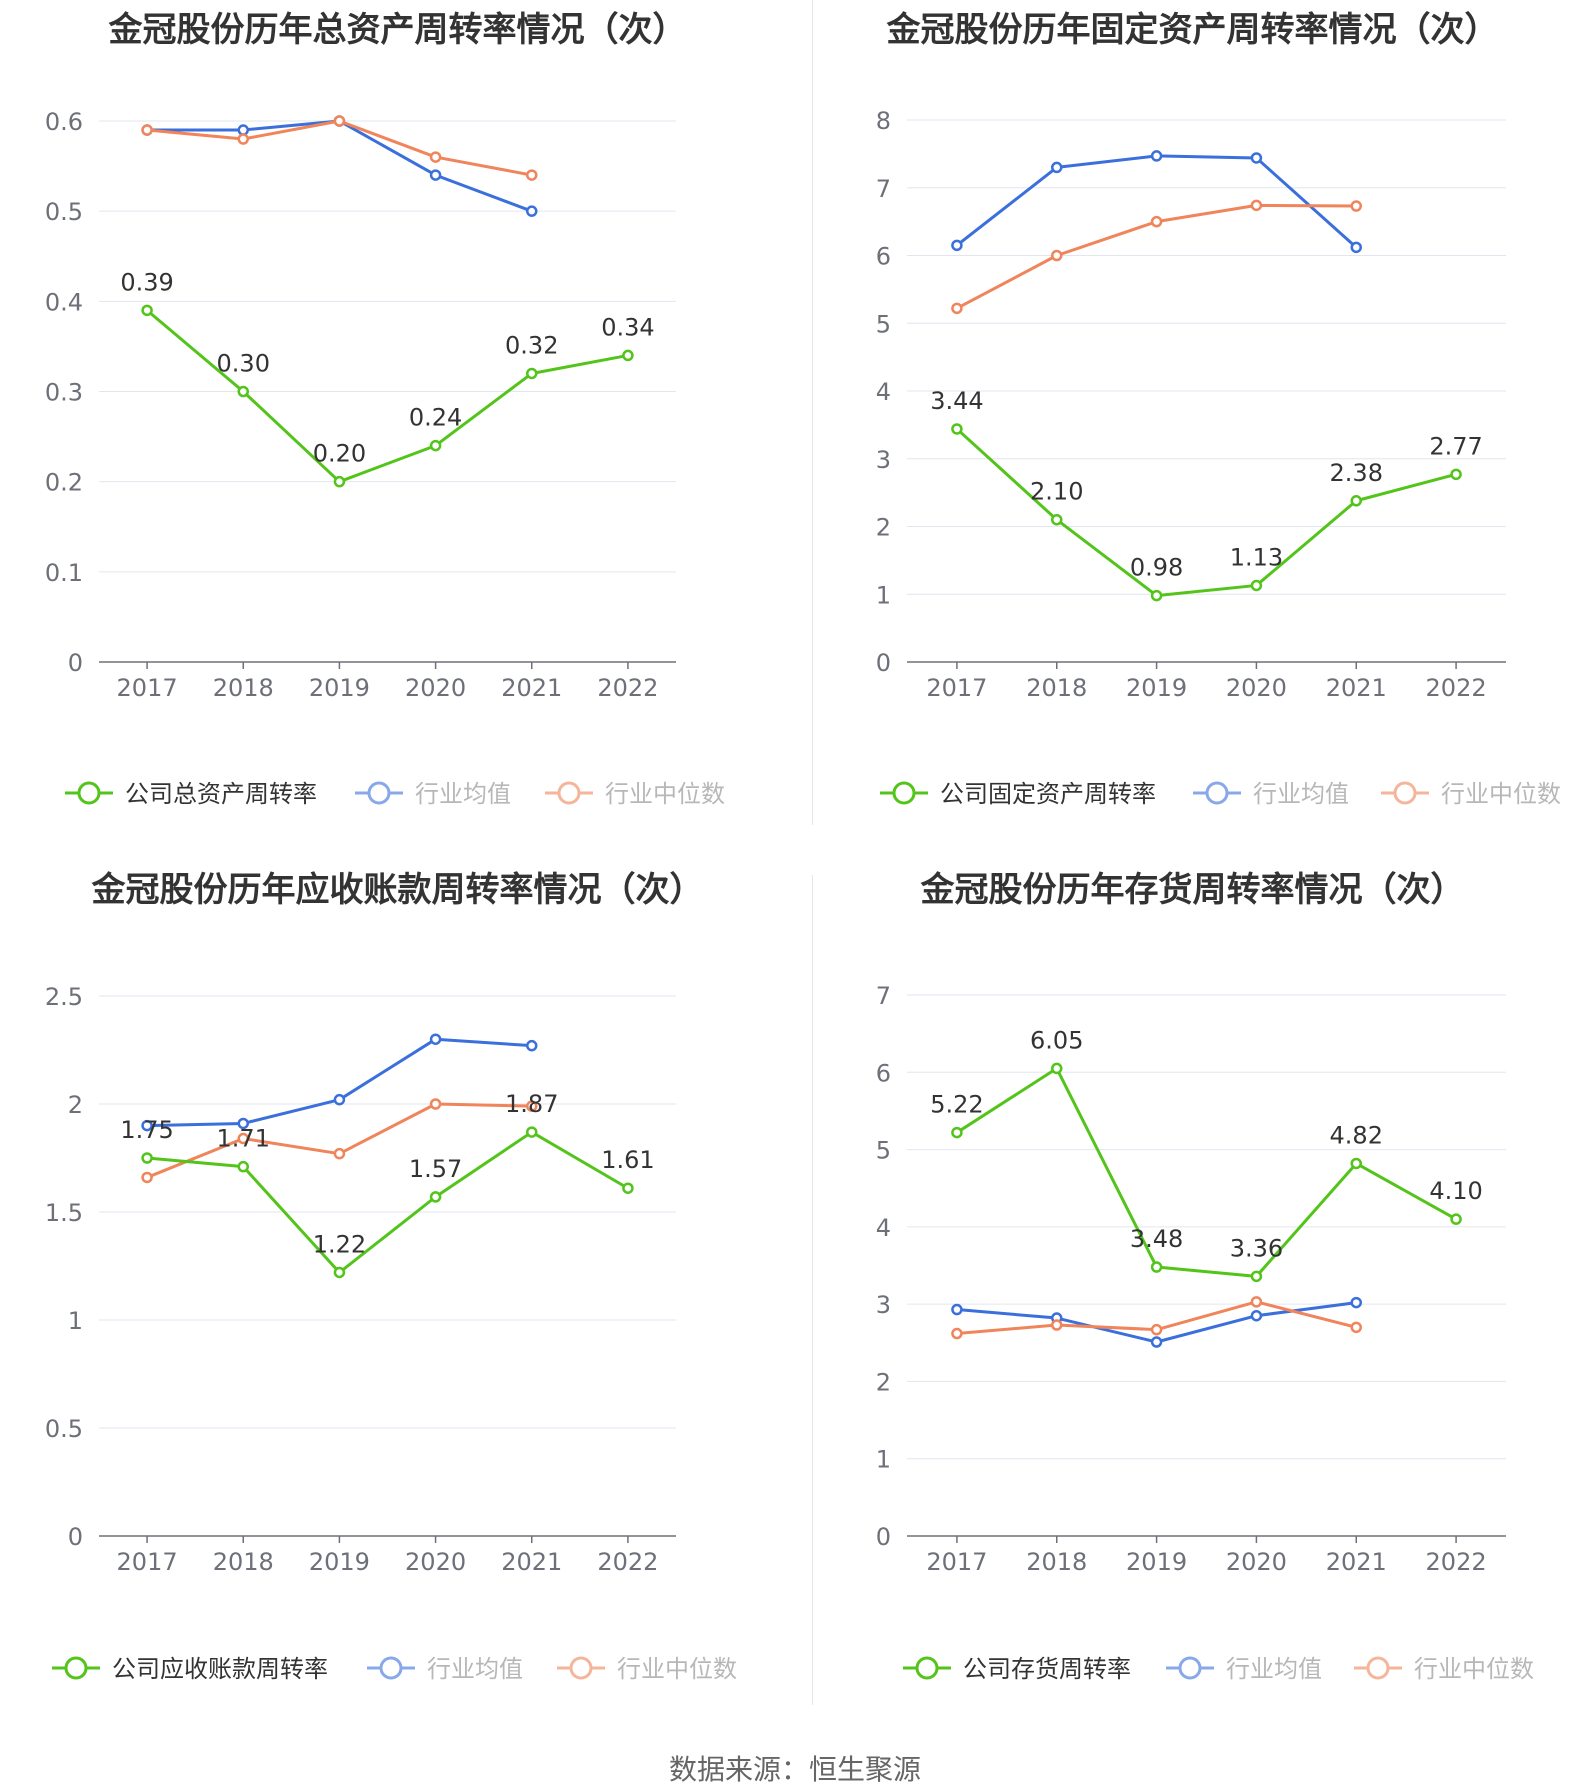 The height and width of the screenshot is (1788, 1590). What do you see at coordinates (1018, 794) in the screenshot?
I see `legend-item: 公司固定资产周转率` at bounding box center [1018, 794].